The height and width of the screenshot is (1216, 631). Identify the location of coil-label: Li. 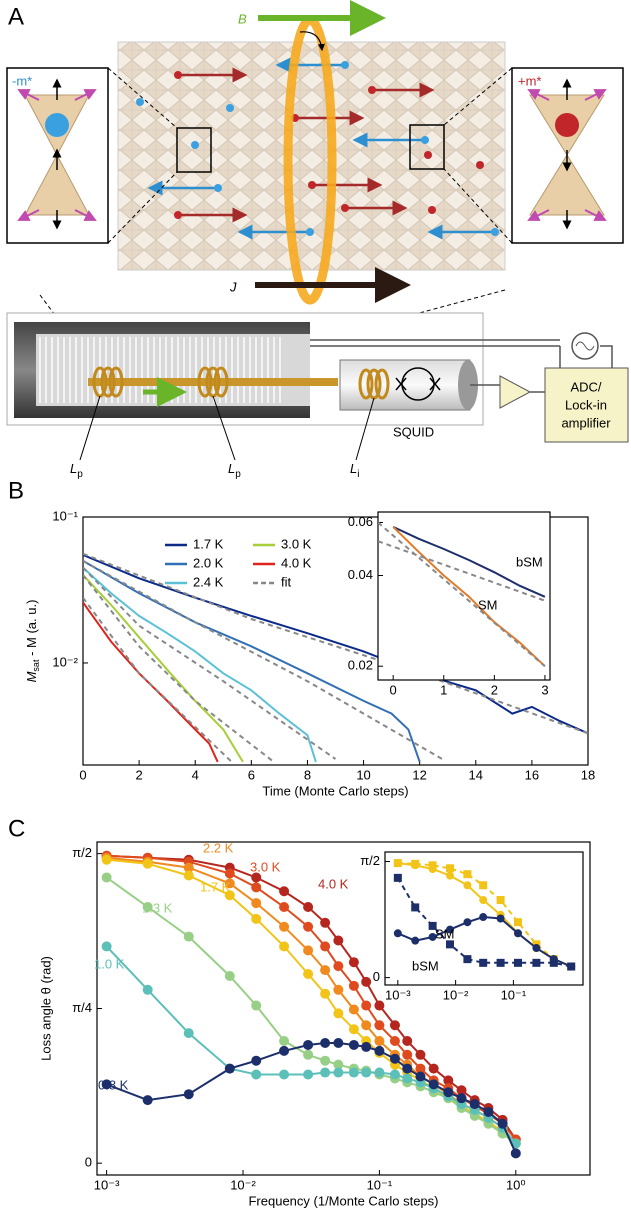
(354, 470).